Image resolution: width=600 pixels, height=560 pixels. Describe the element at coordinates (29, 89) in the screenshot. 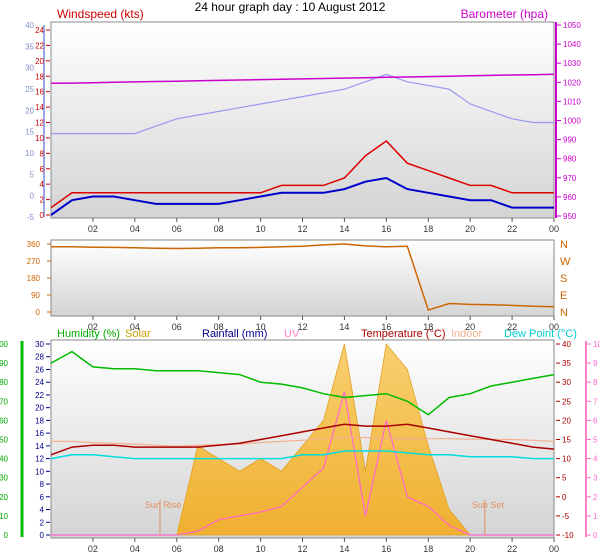

I see `far-left-axis-tick-label: 25` at that location.